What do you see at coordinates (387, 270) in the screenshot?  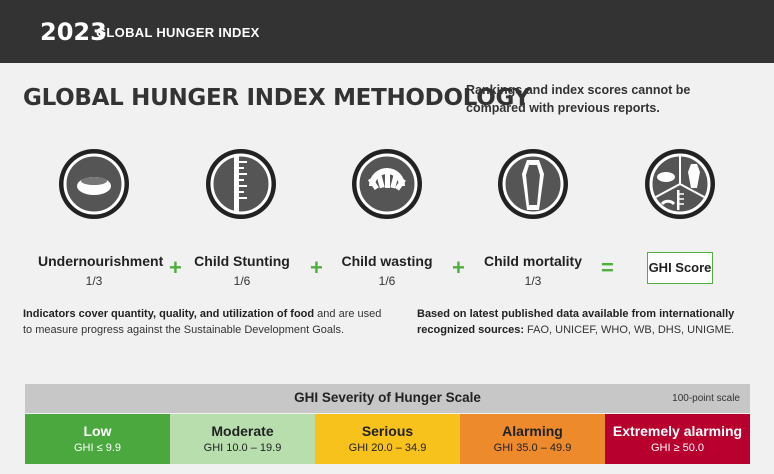 I see `indicator-child-wasting: Child wasting 1/6` at bounding box center [387, 270].